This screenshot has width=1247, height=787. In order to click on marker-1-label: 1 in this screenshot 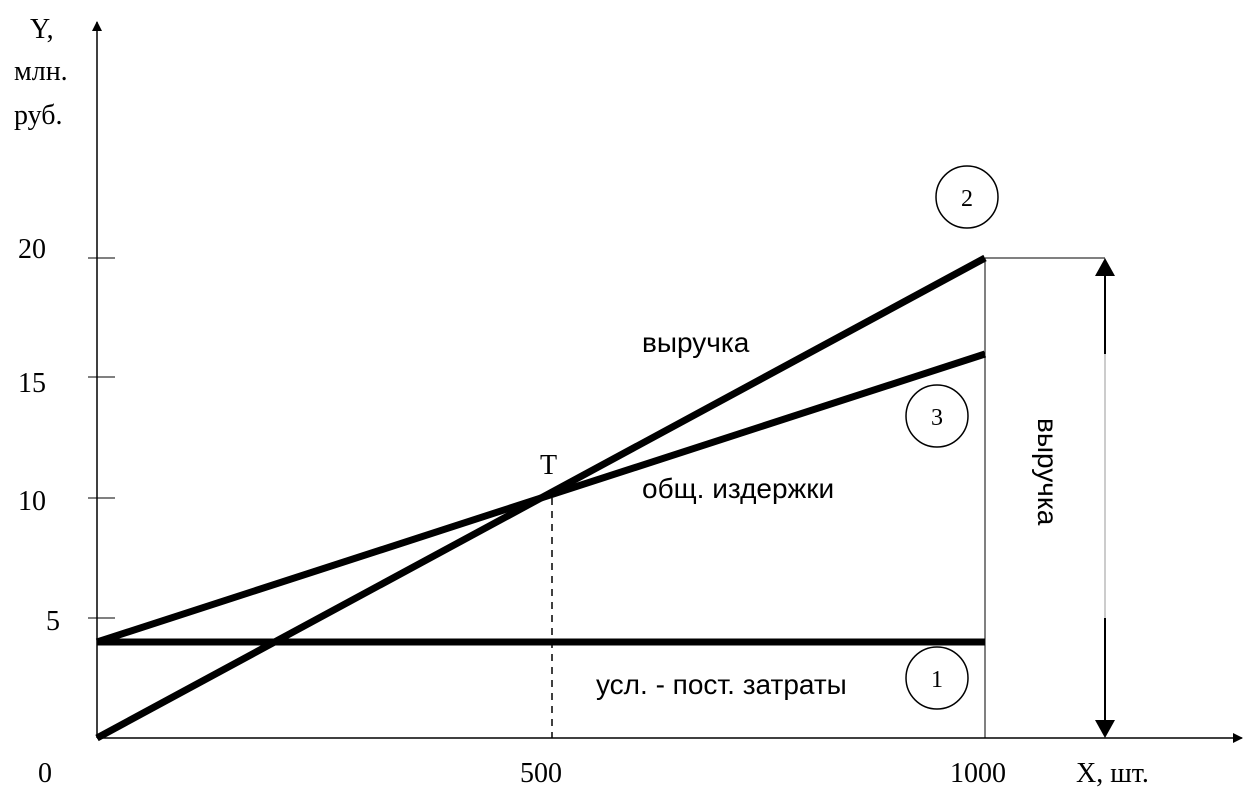, I will do `click(937, 680)`.